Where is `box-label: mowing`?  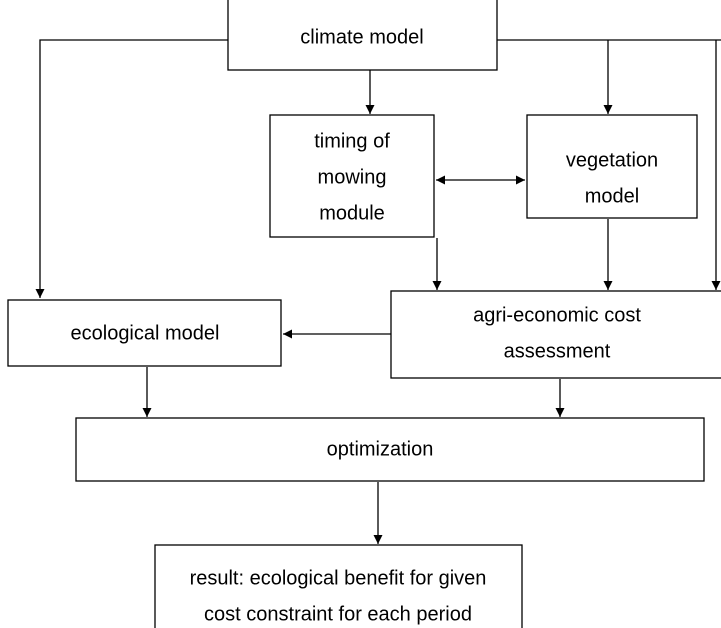 box-label: mowing is located at coordinates (352, 177).